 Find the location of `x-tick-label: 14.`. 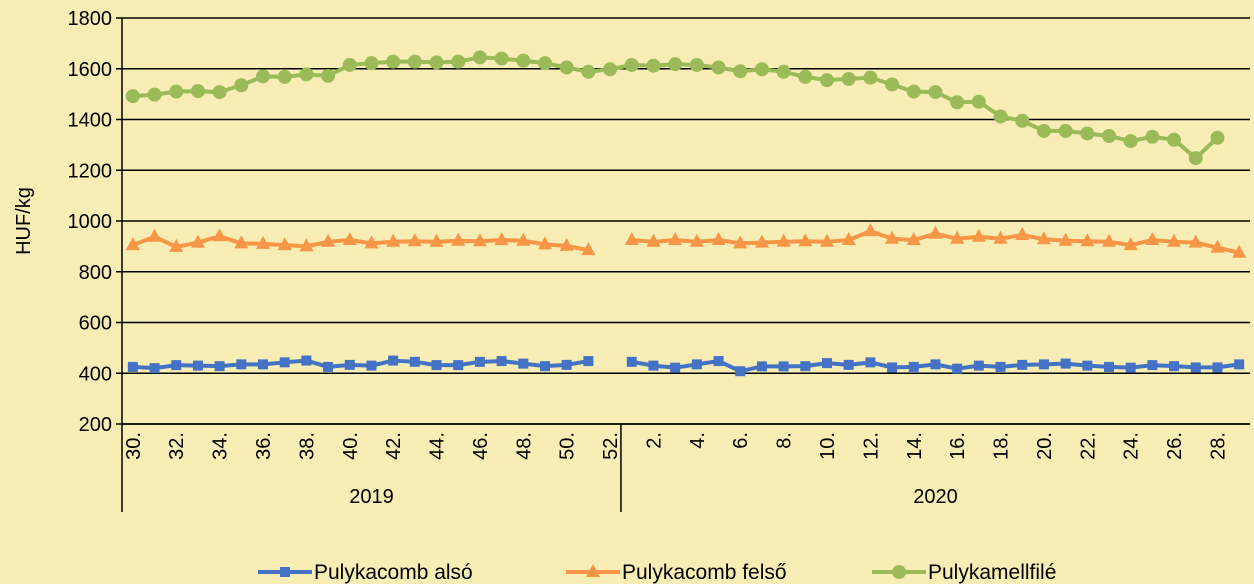

x-tick-label: 14. is located at coordinates (915, 446).